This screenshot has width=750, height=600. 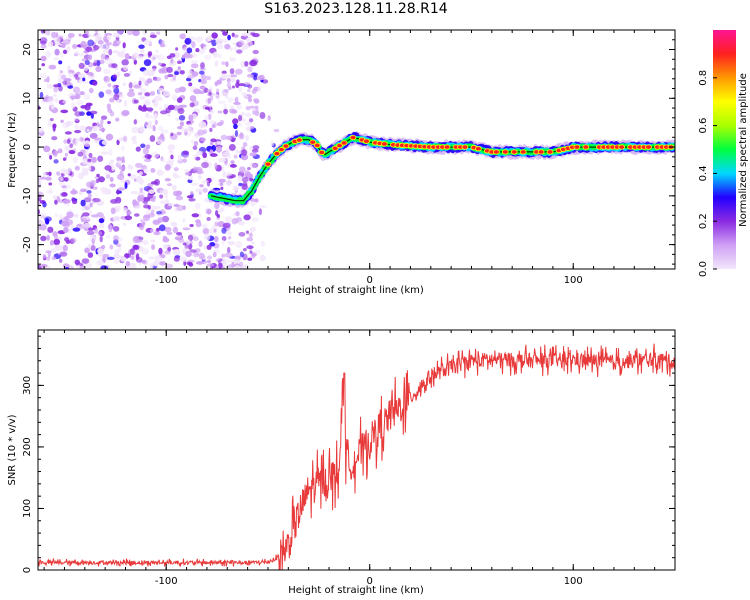 What do you see at coordinates (12, 150) in the screenshot?
I see `y-axis-label-top: Frequency (Hz)` at bounding box center [12, 150].